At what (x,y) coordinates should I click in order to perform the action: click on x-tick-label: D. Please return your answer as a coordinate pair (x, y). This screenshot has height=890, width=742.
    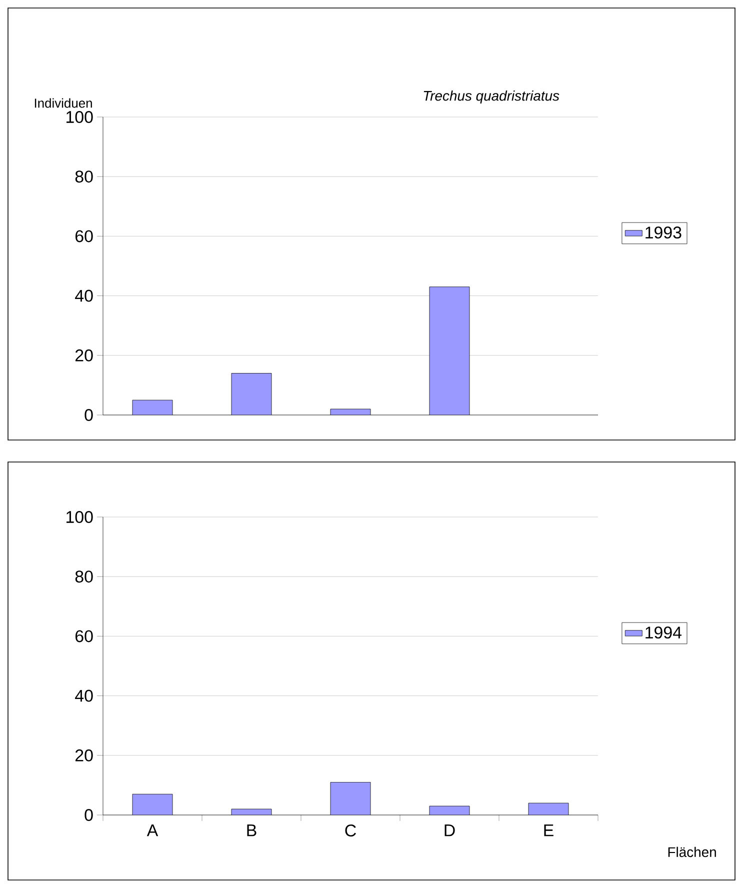
    Looking at the image, I should click on (449, 830).